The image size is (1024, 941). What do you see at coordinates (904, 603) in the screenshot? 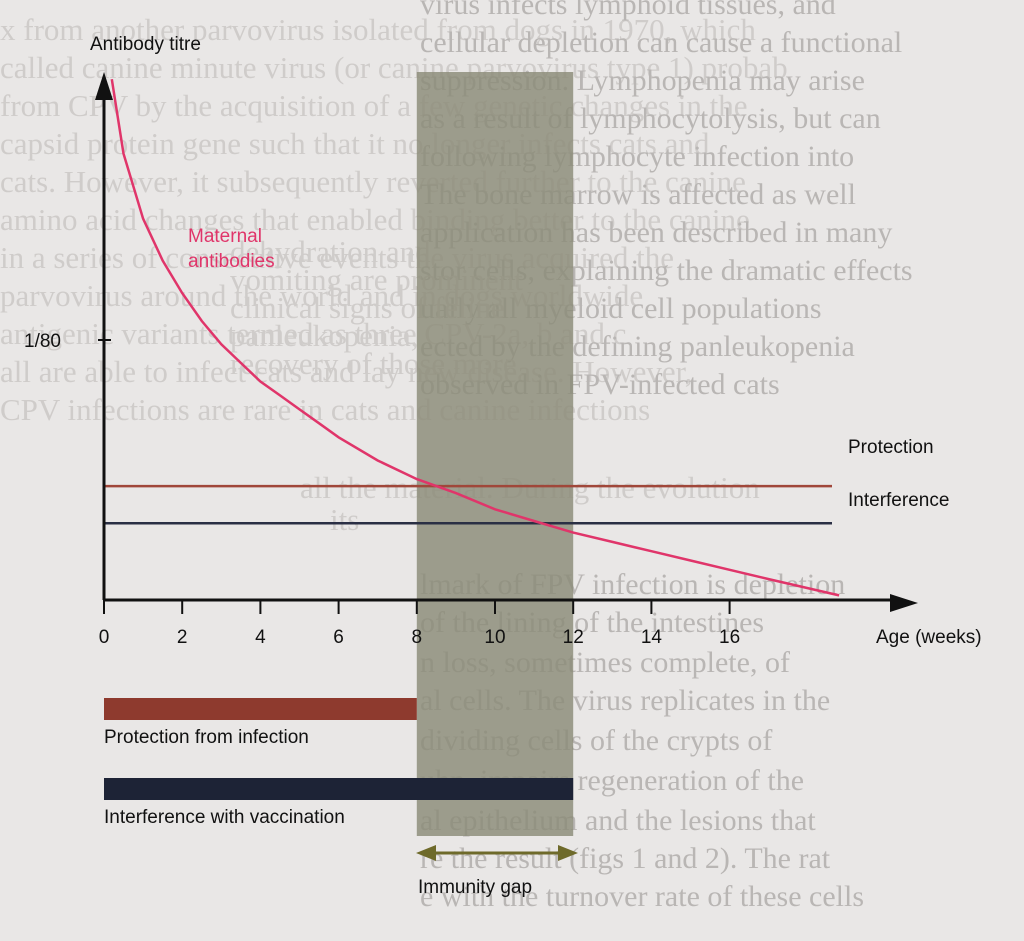
I see `x-axis-arrow-icon` at bounding box center [904, 603].